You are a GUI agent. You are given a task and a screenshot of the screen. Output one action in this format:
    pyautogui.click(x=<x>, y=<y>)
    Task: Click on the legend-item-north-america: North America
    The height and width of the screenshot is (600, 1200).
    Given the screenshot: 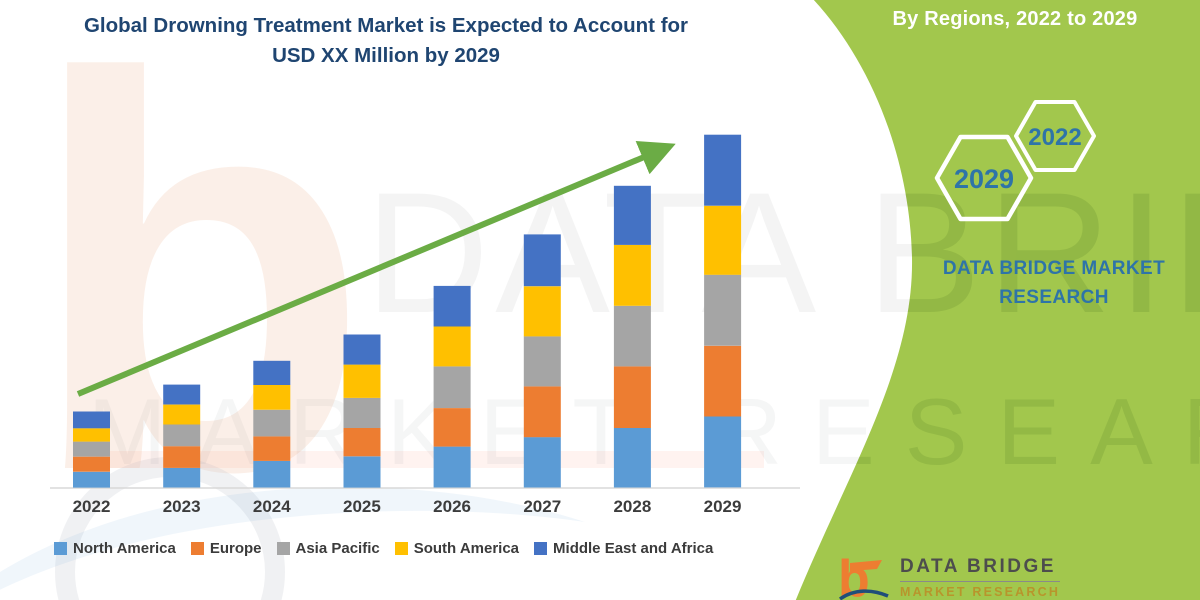 What is the action you would take?
    pyautogui.click(x=115, y=548)
    